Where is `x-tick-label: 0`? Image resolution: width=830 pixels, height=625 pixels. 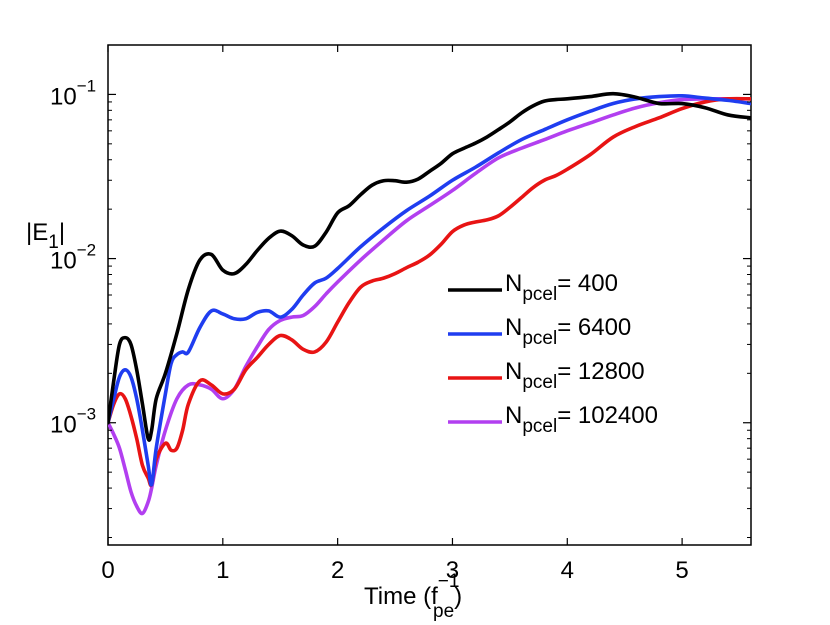 x-tick-label: 0 is located at coordinates (107, 570).